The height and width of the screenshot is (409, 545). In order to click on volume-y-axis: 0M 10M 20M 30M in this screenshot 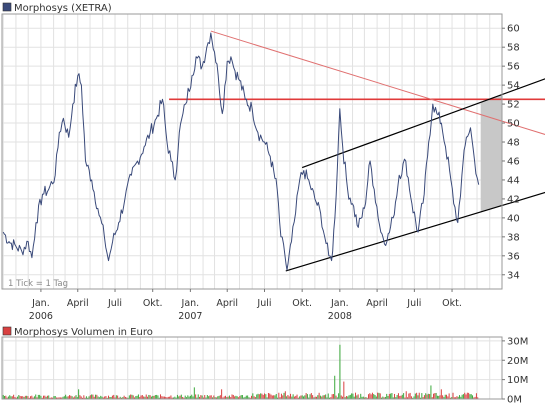, I will do `click(515, 371)`.